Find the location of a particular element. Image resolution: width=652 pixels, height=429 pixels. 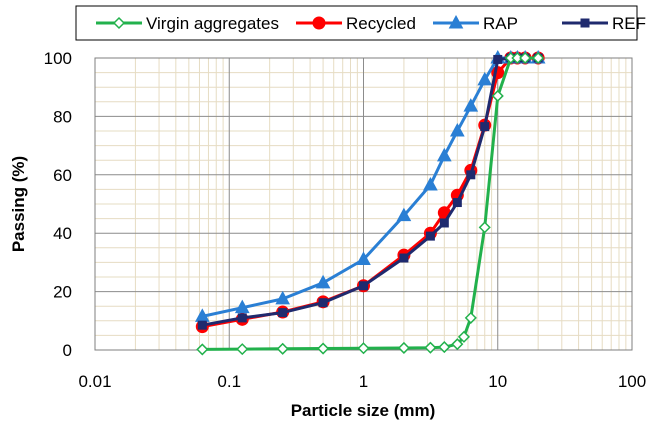

legend-marker-recycled is located at coordinates (319, 23).